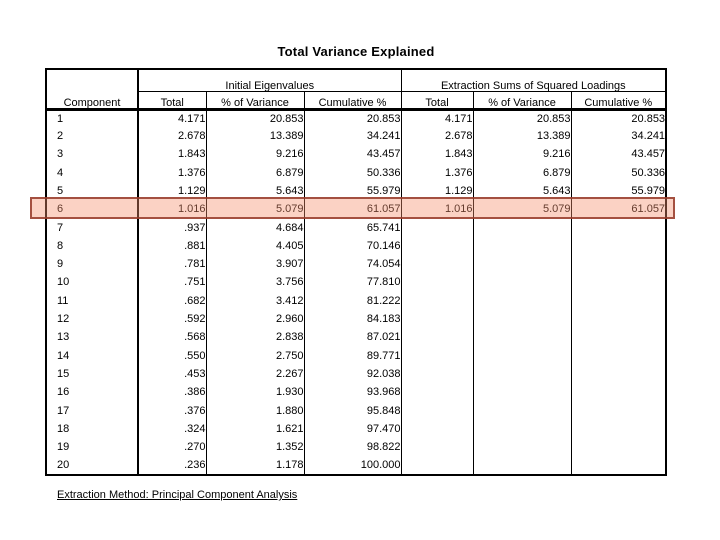 The height and width of the screenshot is (540, 720). Describe the element at coordinates (353, 374) in the screenshot. I see `value-cell: 92.038` at that location.